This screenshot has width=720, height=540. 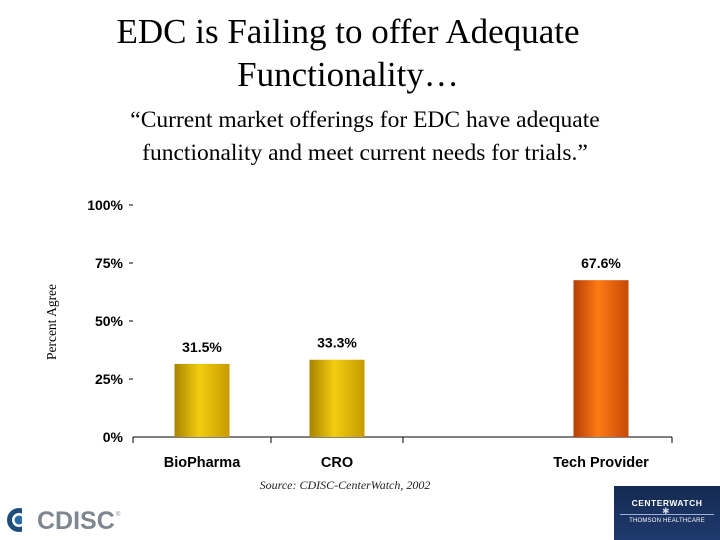 I want to click on x-tick-label: Tech Provider, so click(x=601, y=463).